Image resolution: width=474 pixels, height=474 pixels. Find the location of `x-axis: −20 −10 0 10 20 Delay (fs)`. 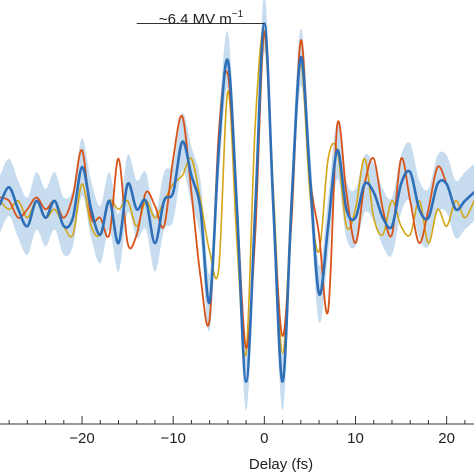

x-axis: −20 −10 0 10 20 Delay (fs) is located at coordinates (237, 444).